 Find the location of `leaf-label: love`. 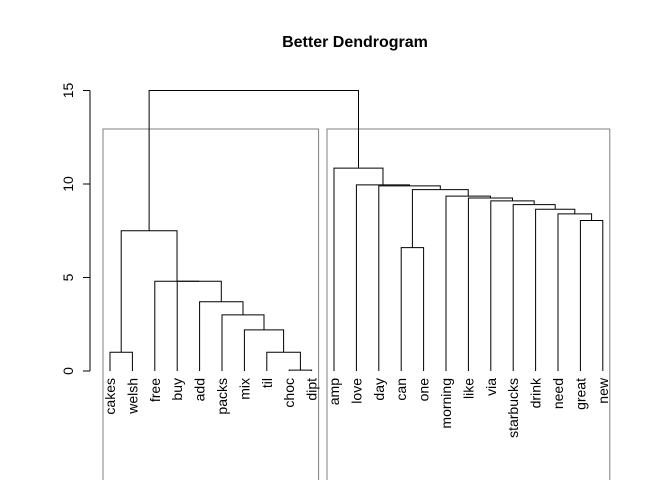

leaf-label: love is located at coordinates (356, 391).